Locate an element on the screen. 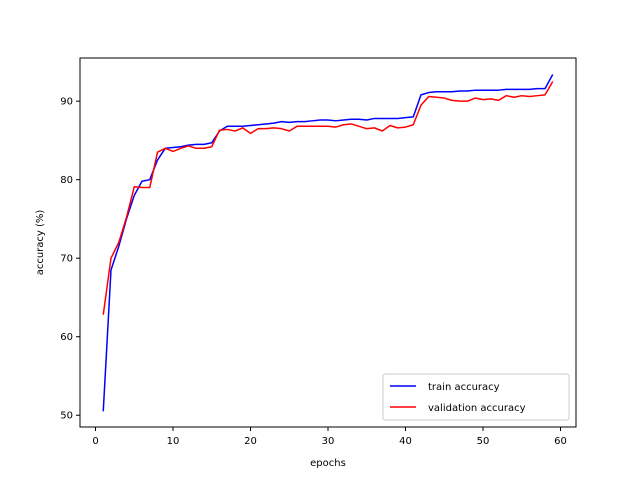  y-tick-label: 90 is located at coordinates (66, 102).